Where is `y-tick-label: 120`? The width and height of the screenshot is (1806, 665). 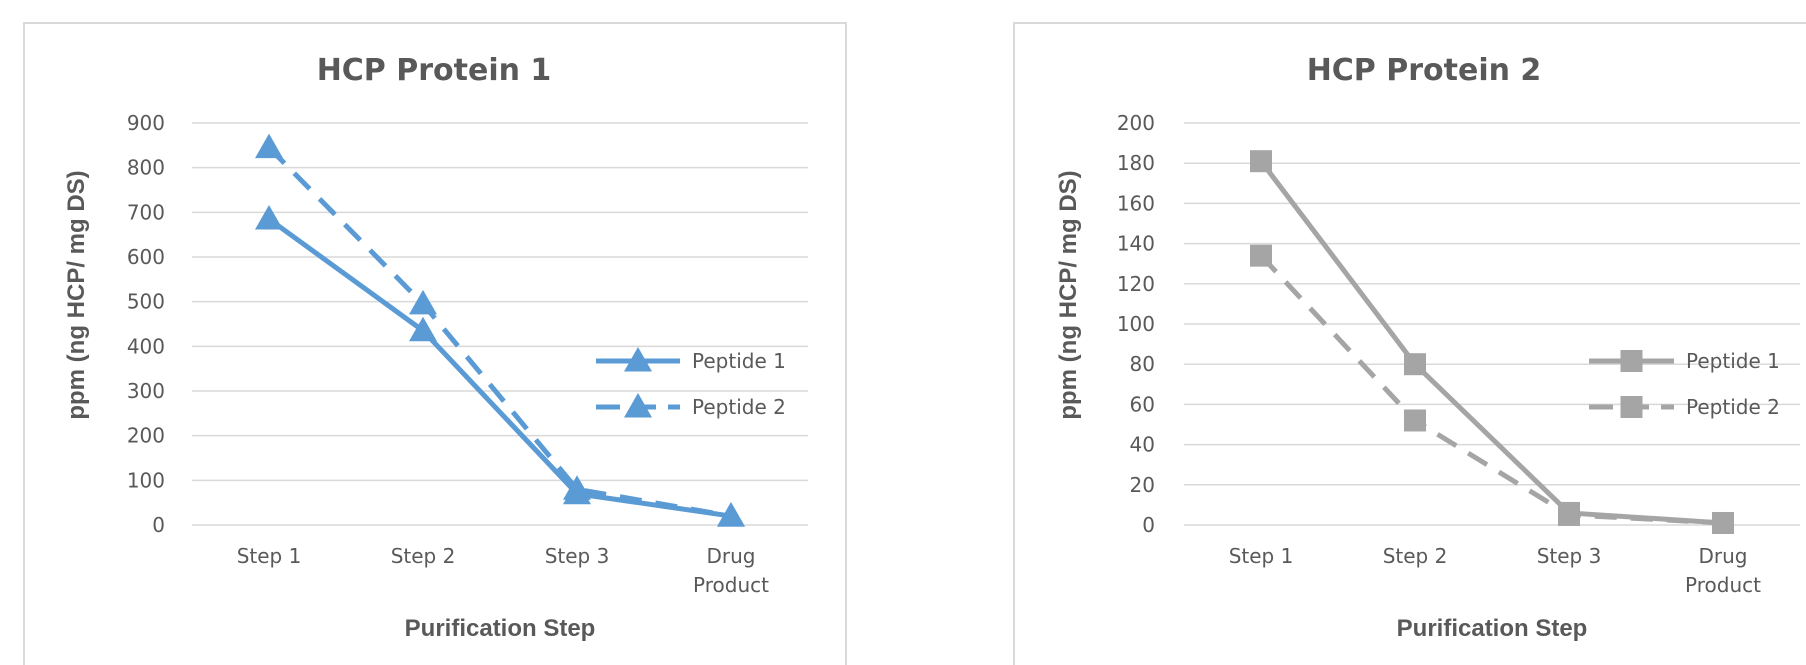
y-tick-label: 120 is located at coordinates (1136, 284).